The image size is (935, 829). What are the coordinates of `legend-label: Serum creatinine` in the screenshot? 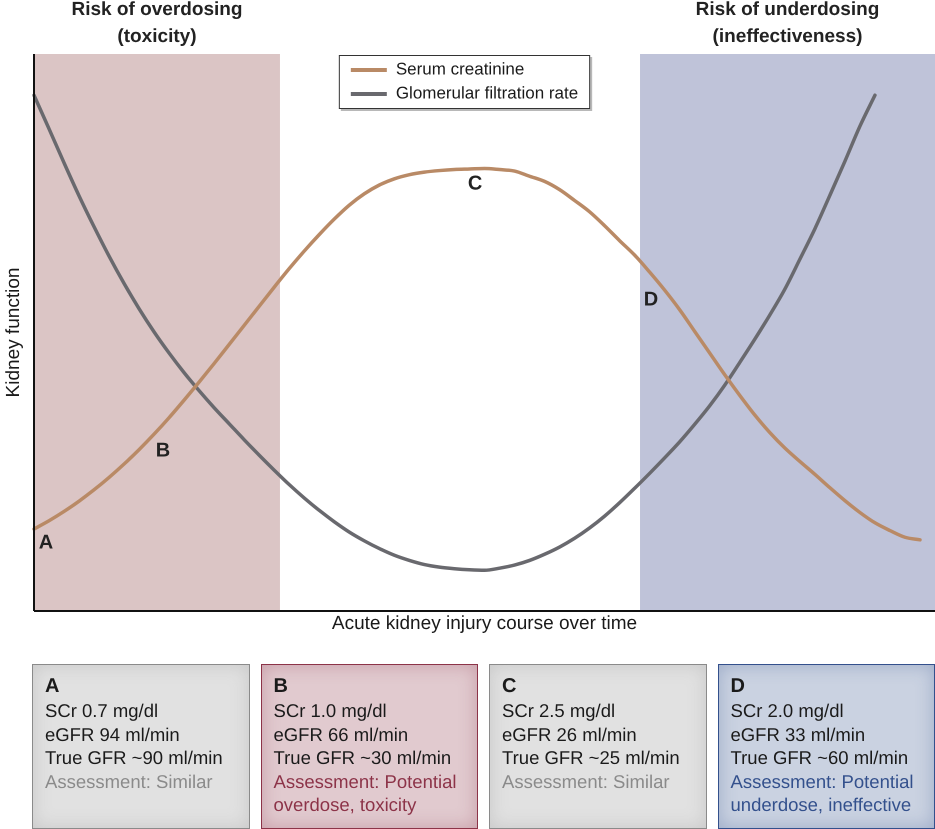 It's located at (460, 69).